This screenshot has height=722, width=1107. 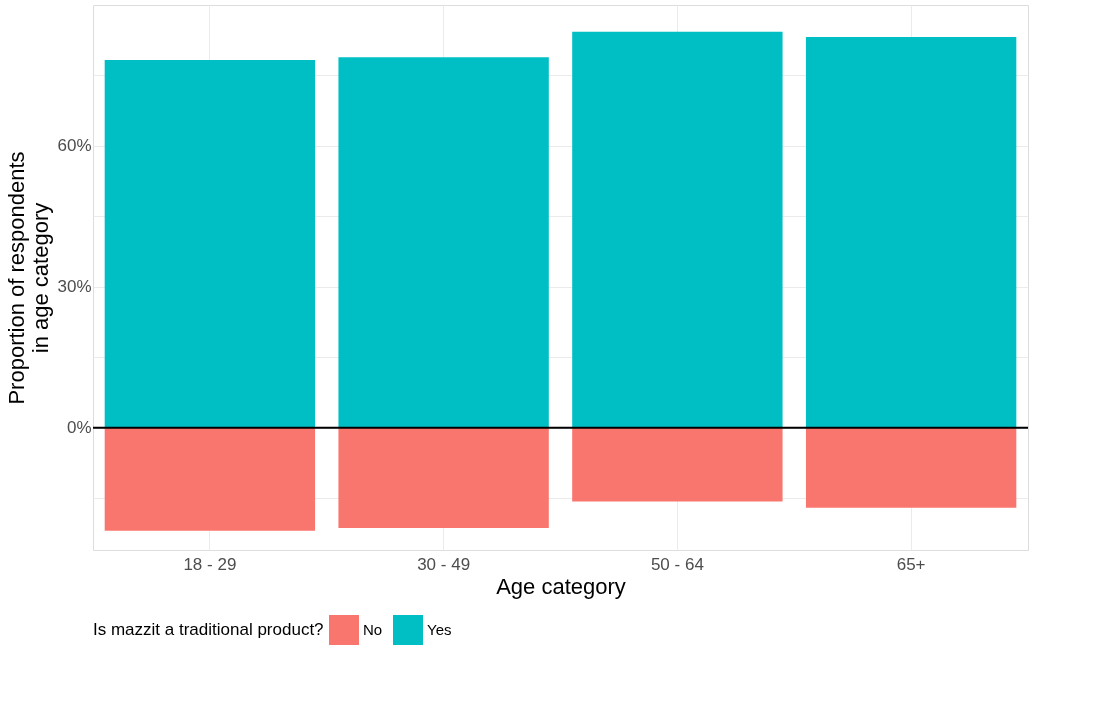 I want to click on legend-label: No, so click(x=373, y=629).